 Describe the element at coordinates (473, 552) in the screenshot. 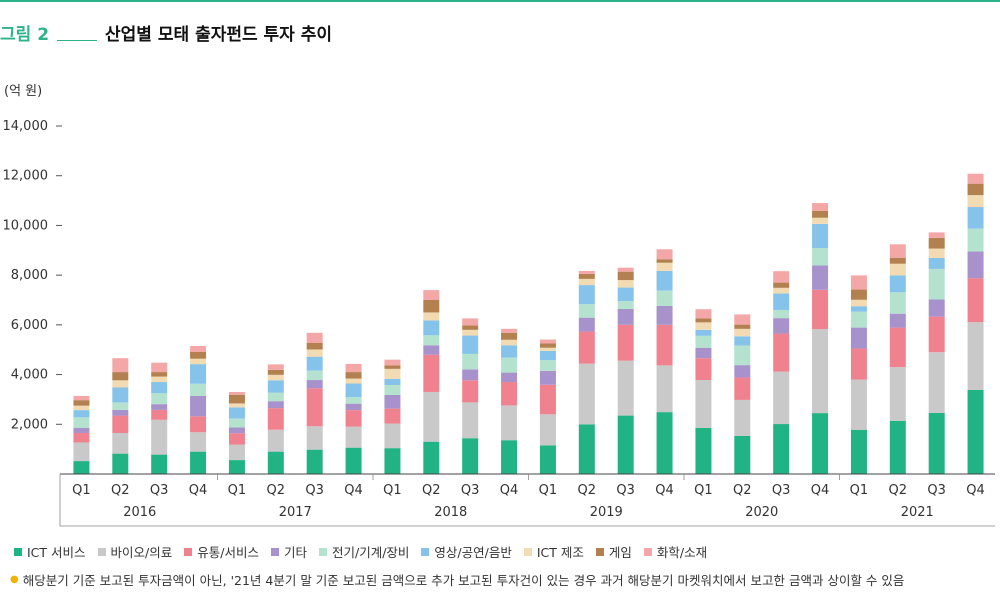

I see `legend-label: 영상/공연/음반` at that location.